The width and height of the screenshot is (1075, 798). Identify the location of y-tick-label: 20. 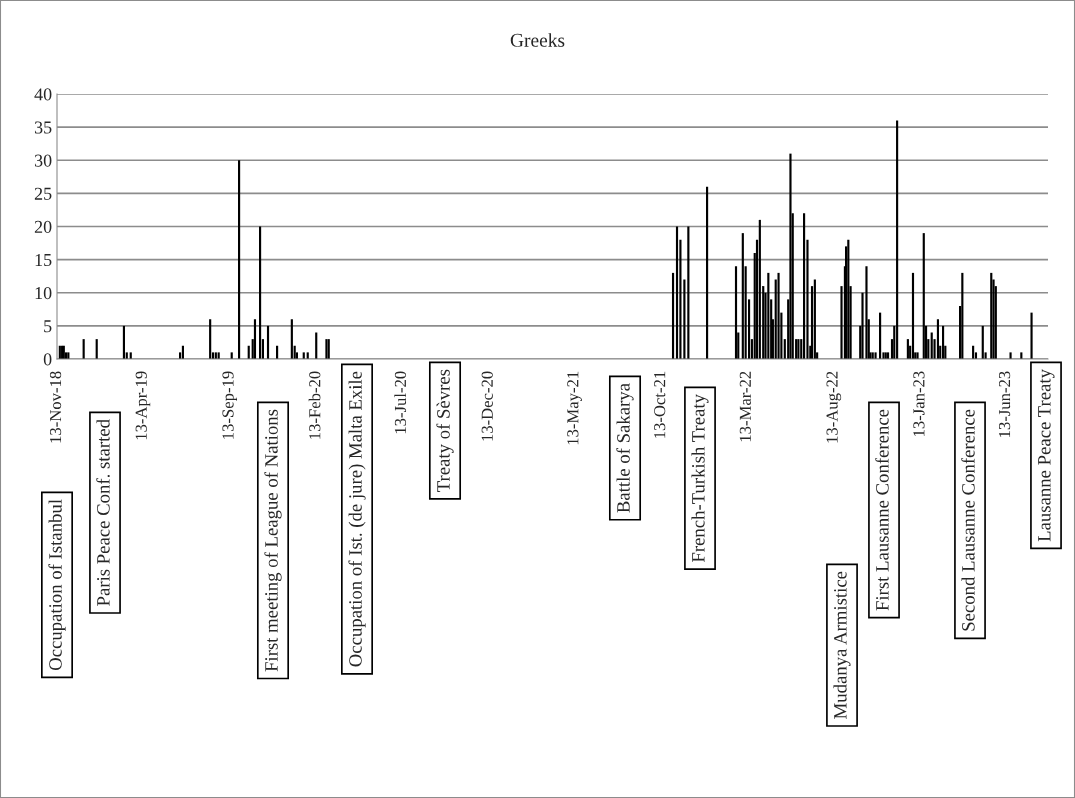
(43, 226).